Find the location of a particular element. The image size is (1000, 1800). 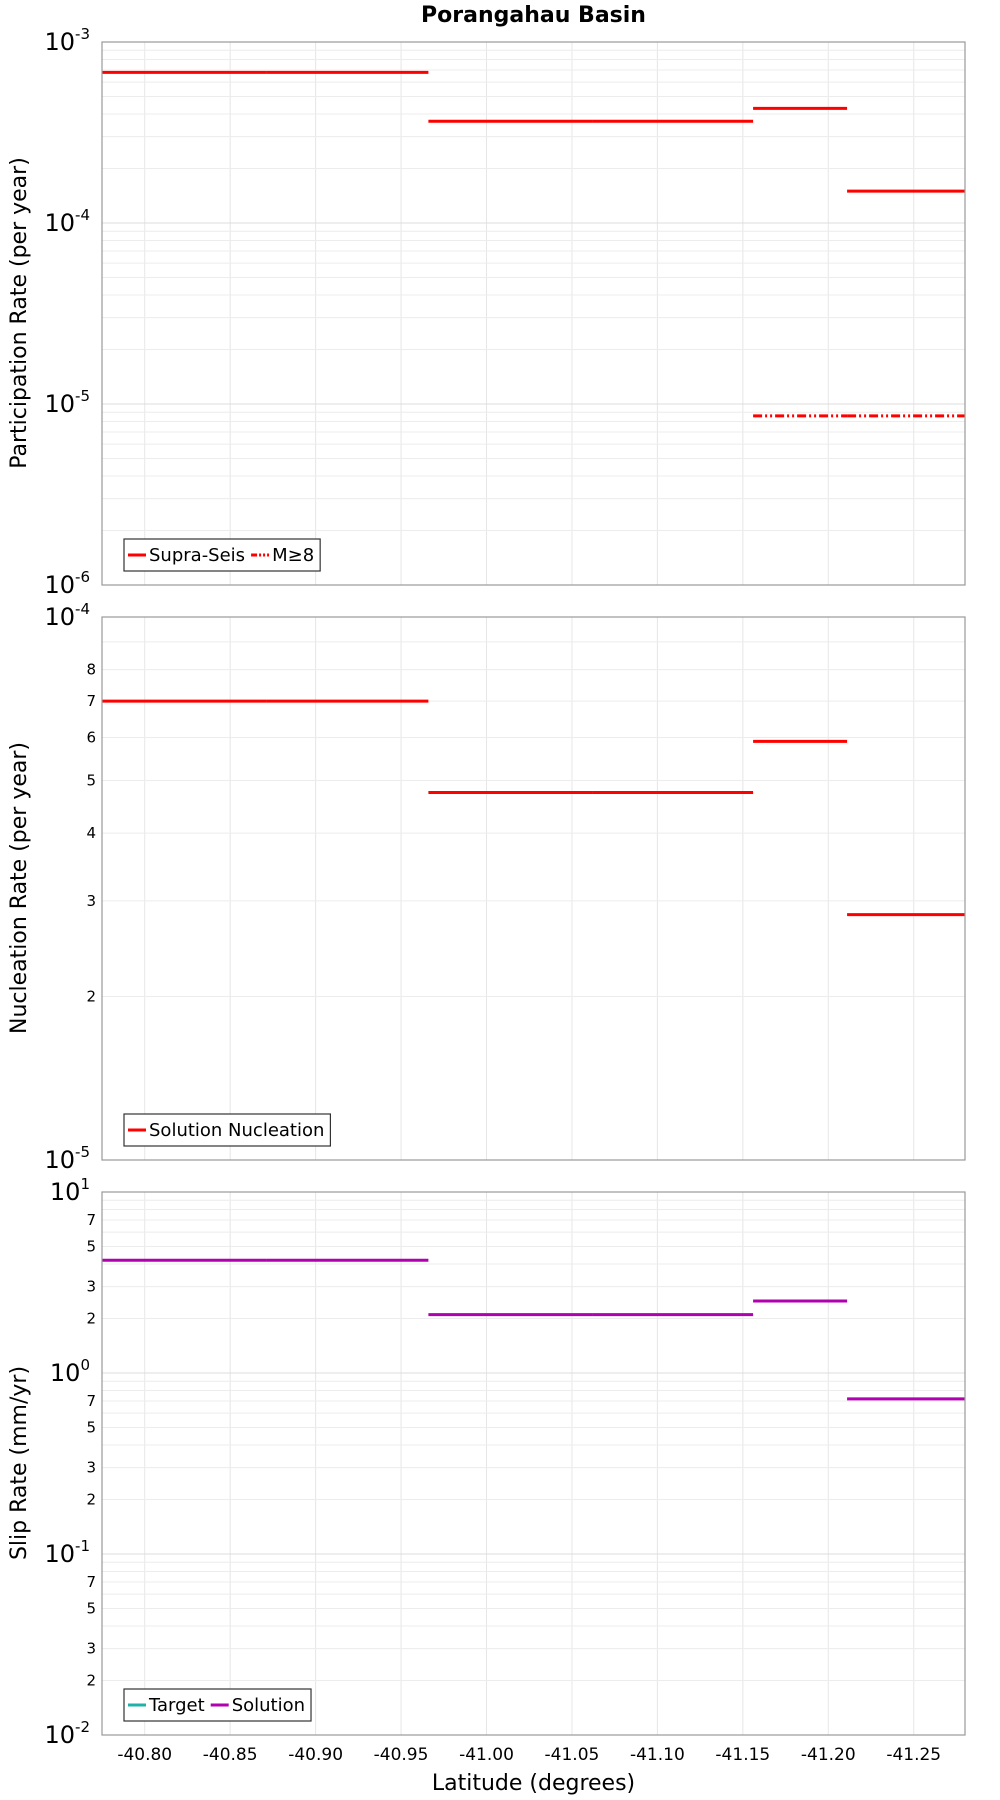

x-tick-label: -40.85 is located at coordinates (230, 1755).